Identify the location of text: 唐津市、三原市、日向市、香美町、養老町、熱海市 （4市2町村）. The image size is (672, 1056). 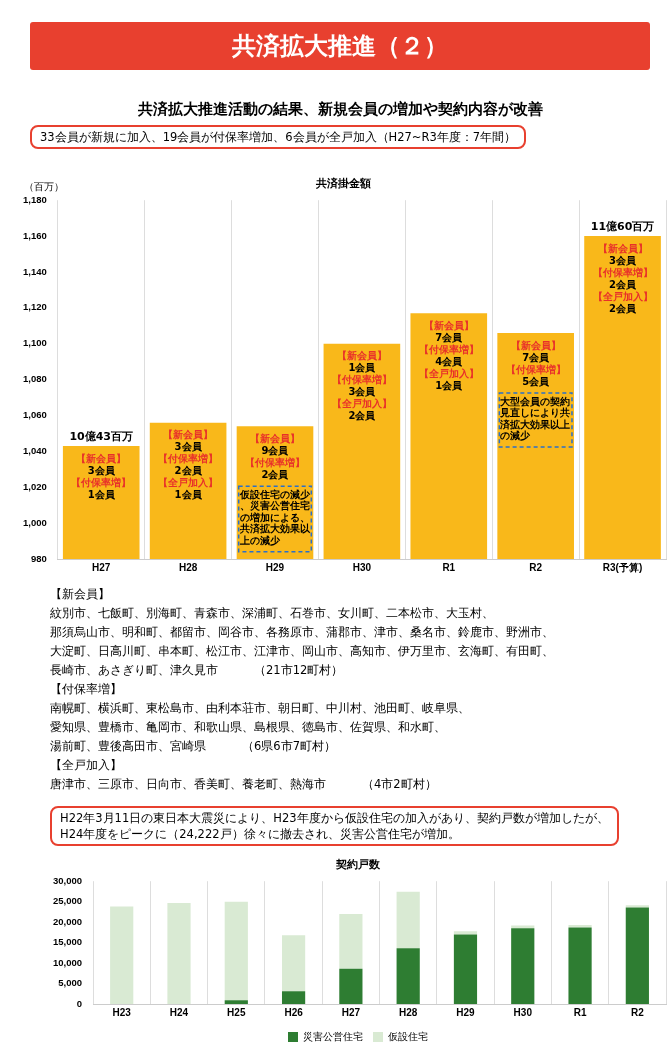
(244, 784).